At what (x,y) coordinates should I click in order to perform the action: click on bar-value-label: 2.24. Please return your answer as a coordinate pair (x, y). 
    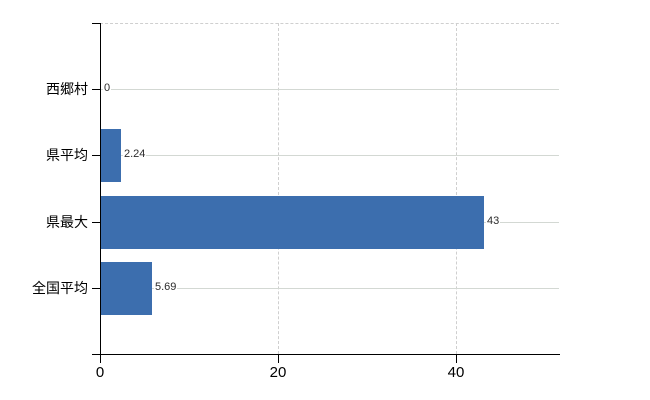
    Looking at the image, I should click on (135, 155).